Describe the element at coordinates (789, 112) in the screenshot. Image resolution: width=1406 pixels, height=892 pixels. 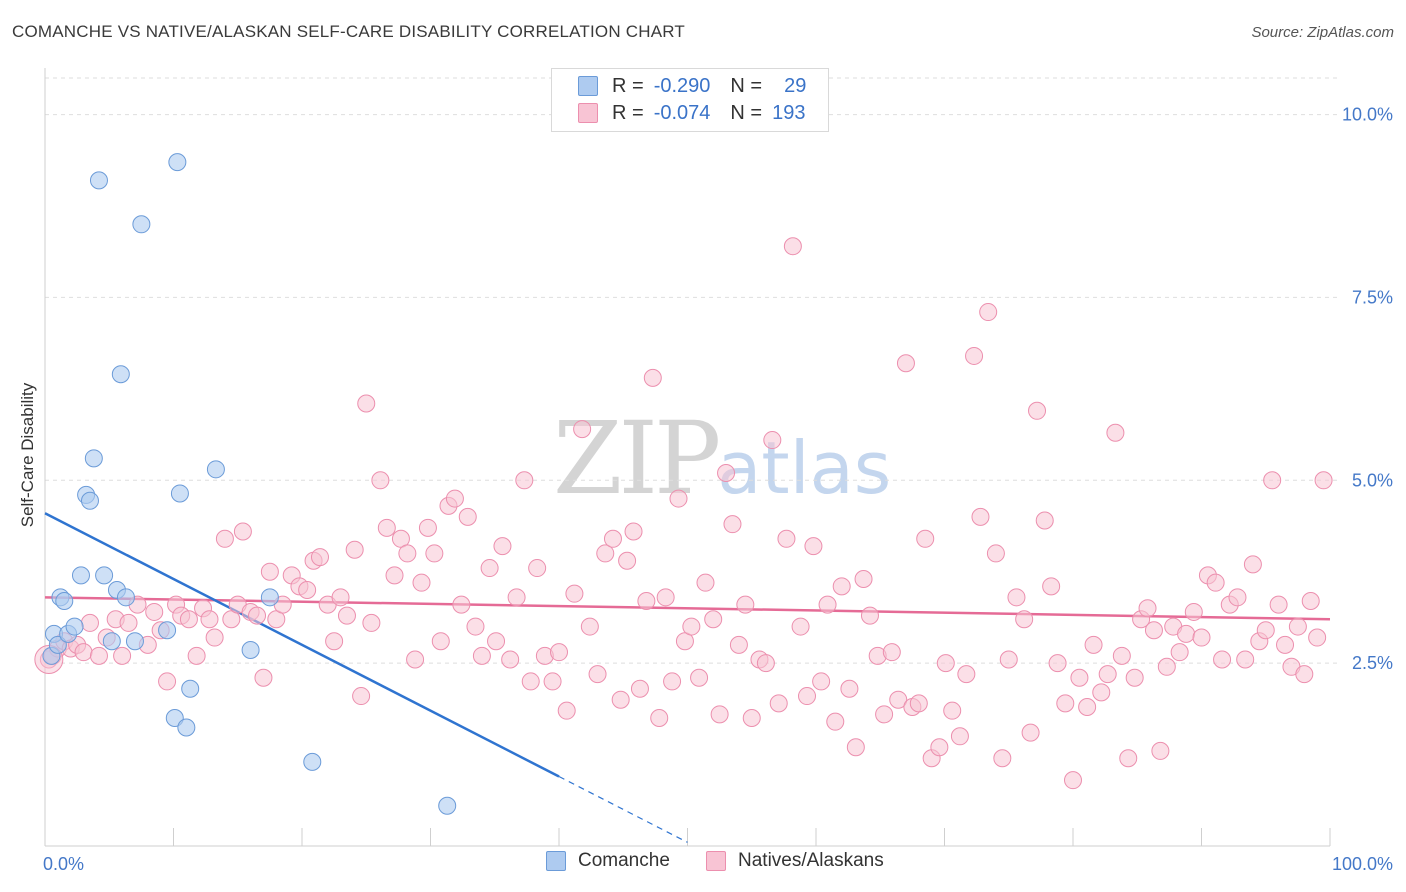
I see `legend-n-value: 193` at that location.